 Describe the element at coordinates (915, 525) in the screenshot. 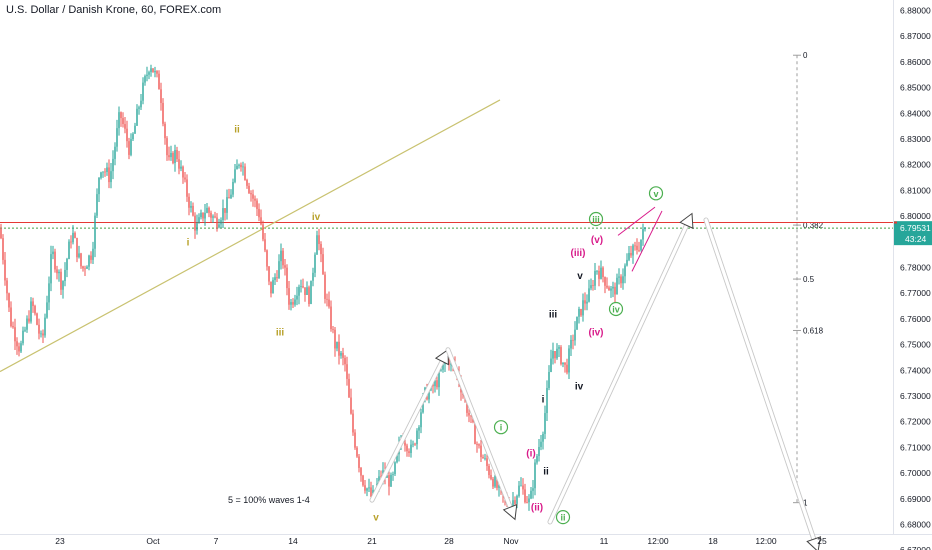

I see `price-tick-label: 6.68000` at that location.